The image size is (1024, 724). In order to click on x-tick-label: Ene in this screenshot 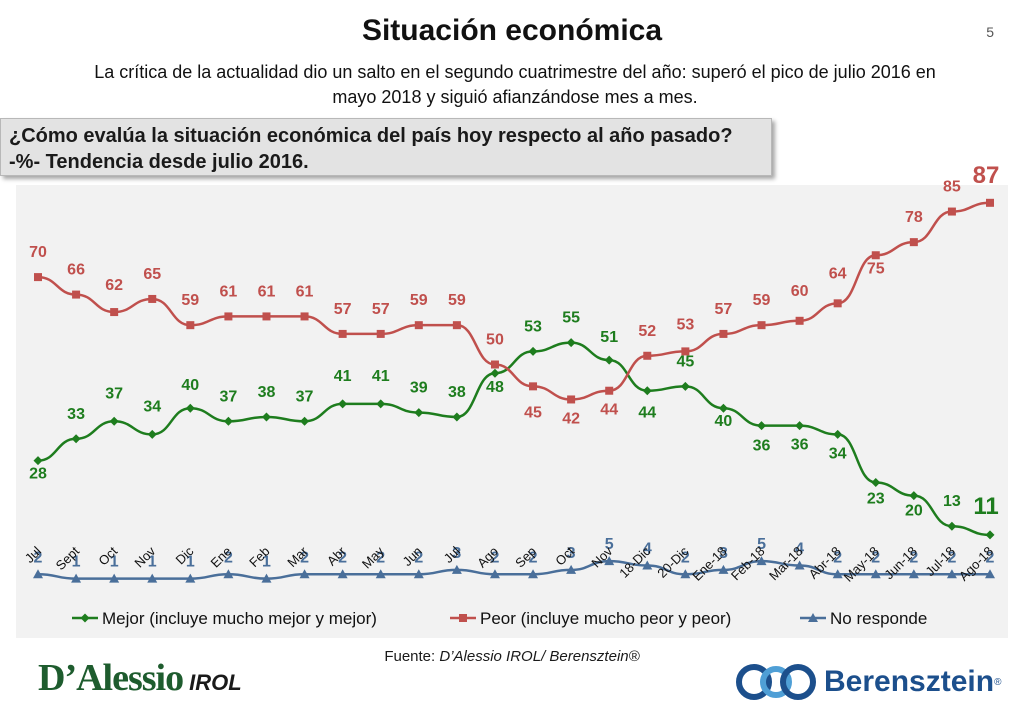, I will do `click(221, 557)`.